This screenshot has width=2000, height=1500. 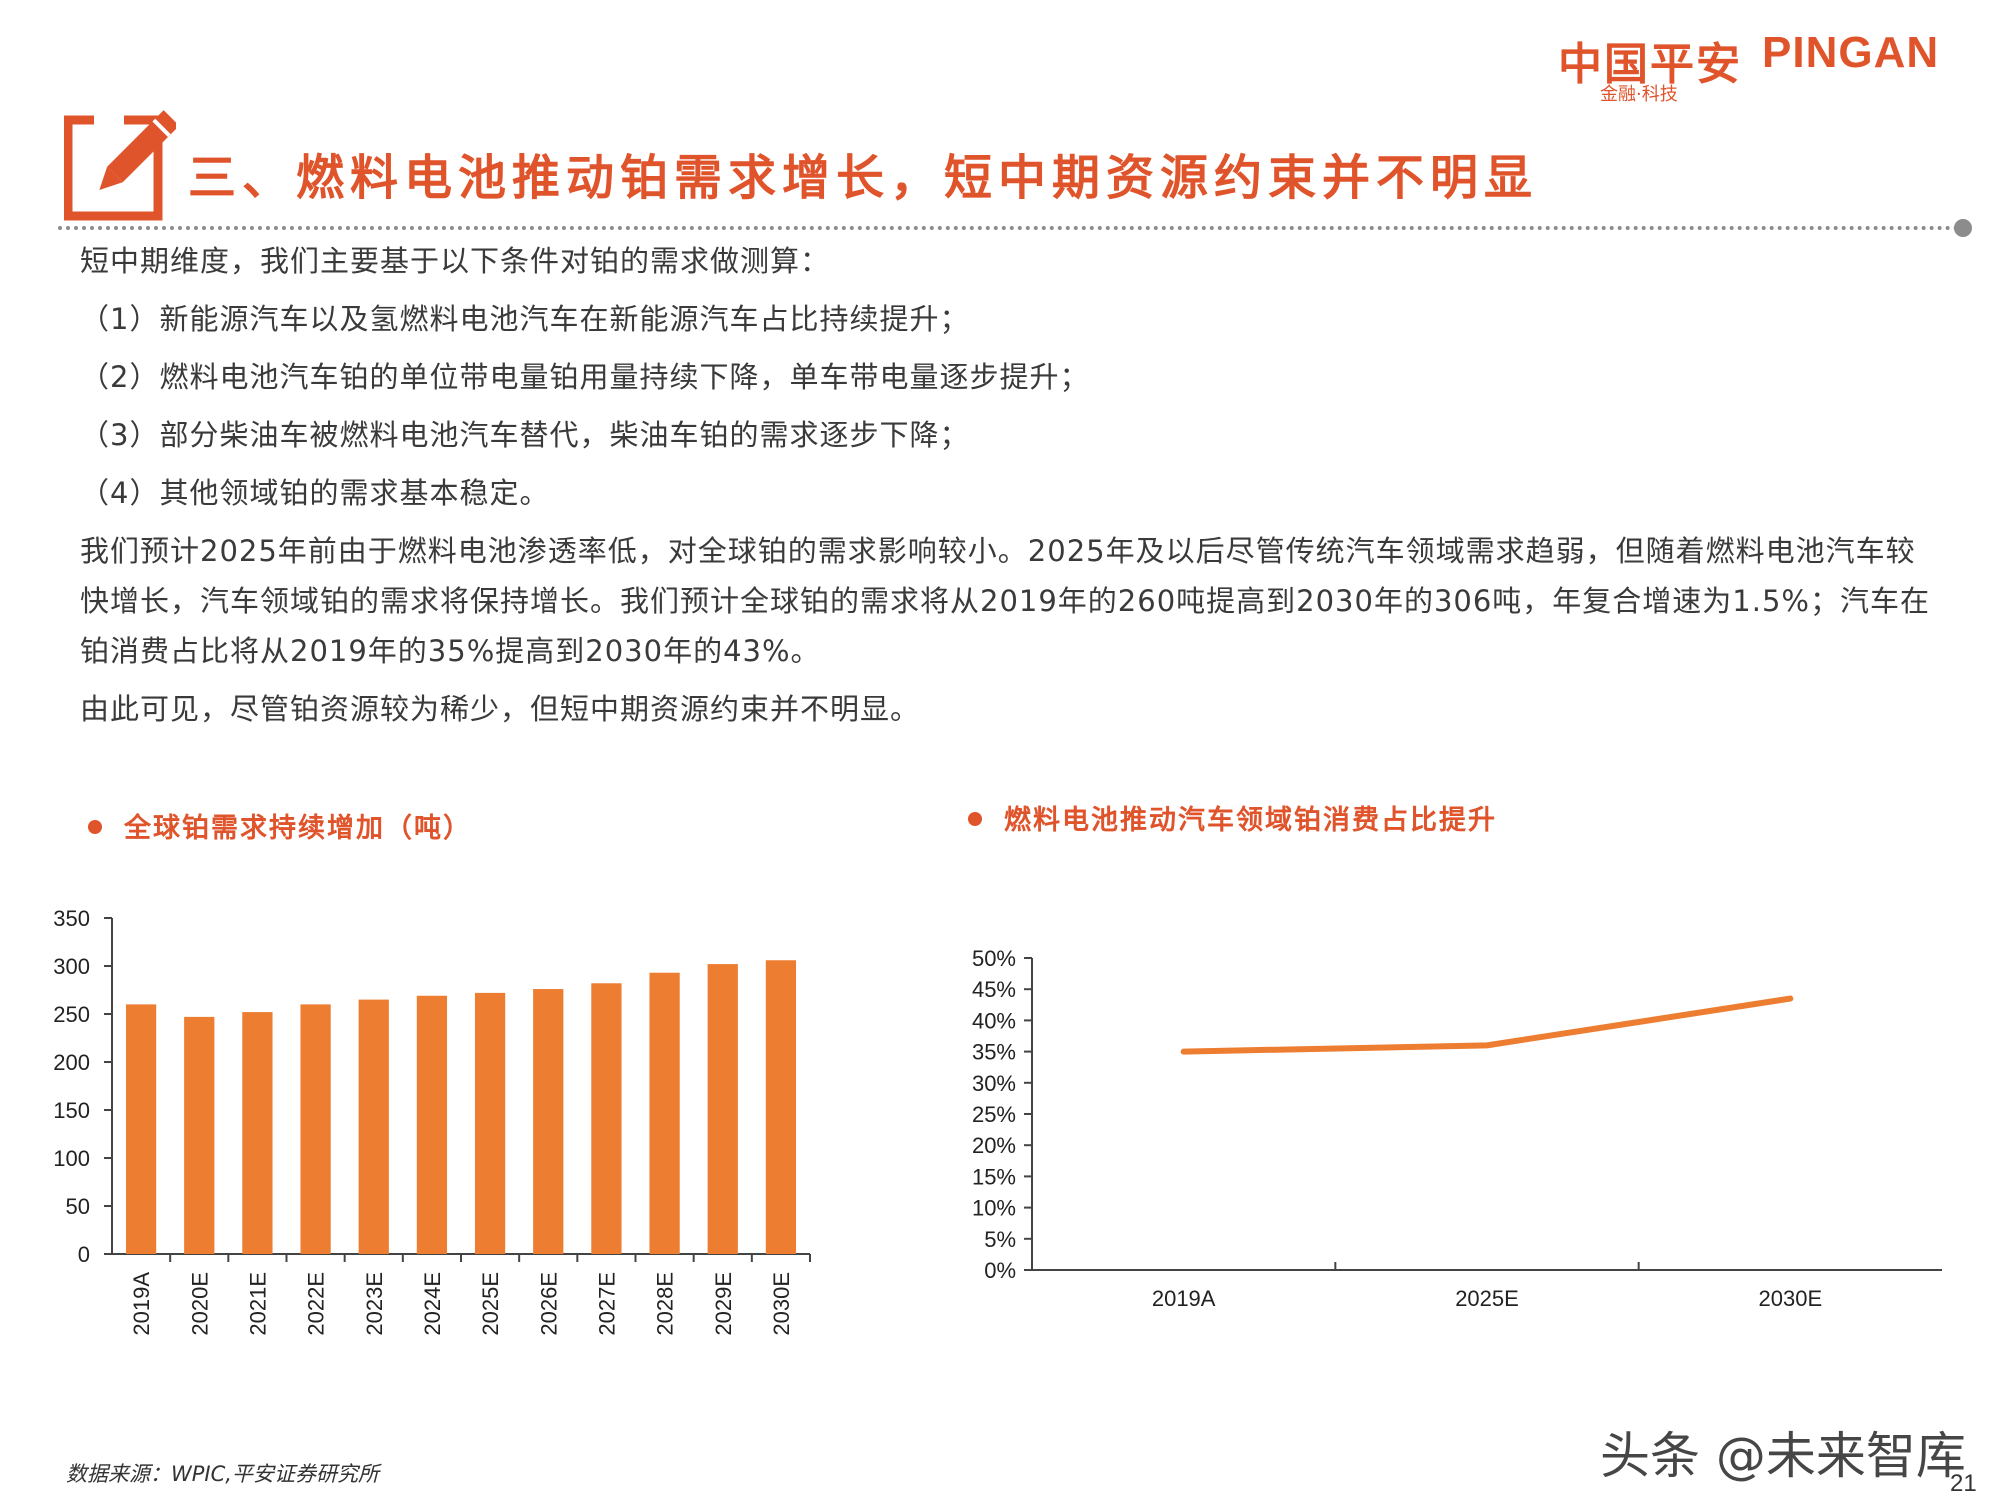 What do you see at coordinates (455, 261) in the screenshot?
I see `intro-text: 短中期维度，我们主要基于以下条件对铂的需求做测算：` at bounding box center [455, 261].